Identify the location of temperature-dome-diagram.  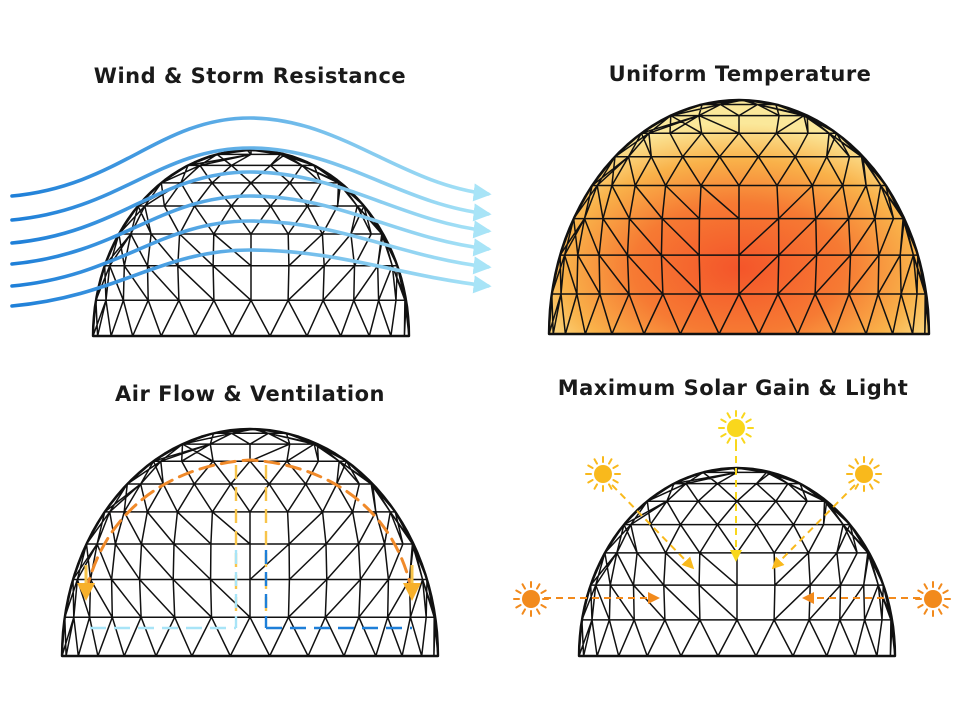
(739, 217).